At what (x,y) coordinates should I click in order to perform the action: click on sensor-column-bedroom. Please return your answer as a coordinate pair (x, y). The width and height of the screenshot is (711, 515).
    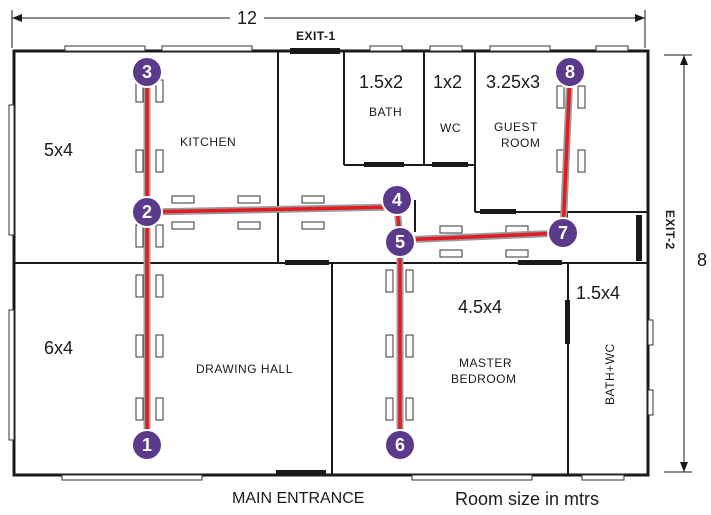
    Looking at the image, I should click on (399, 345).